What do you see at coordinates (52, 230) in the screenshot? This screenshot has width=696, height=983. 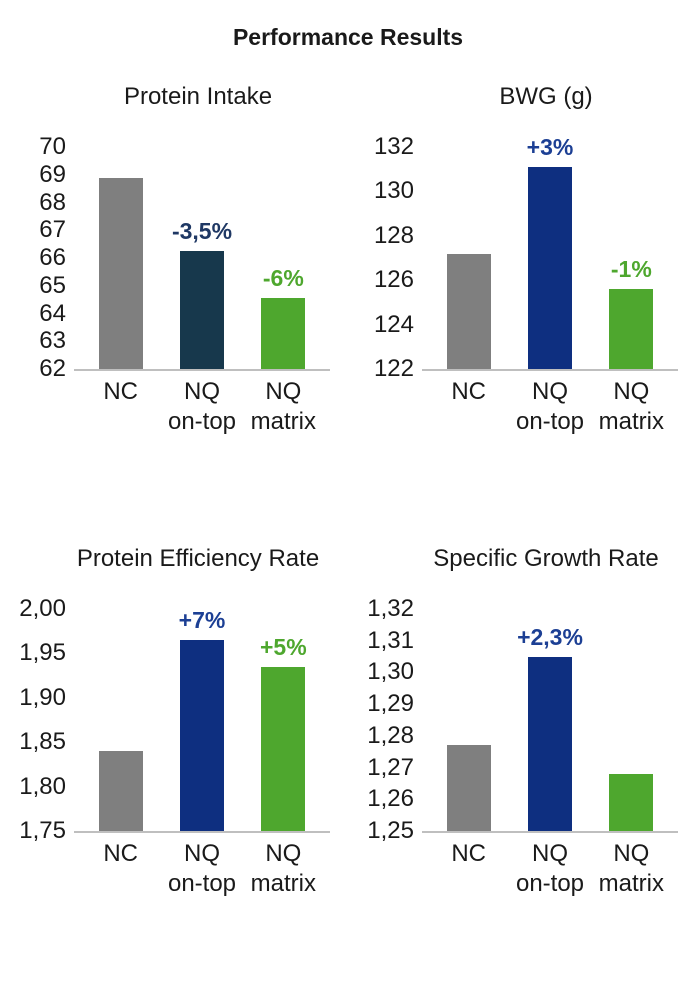 I see `y-tick-label: 67` at bounding box center [52, 230].